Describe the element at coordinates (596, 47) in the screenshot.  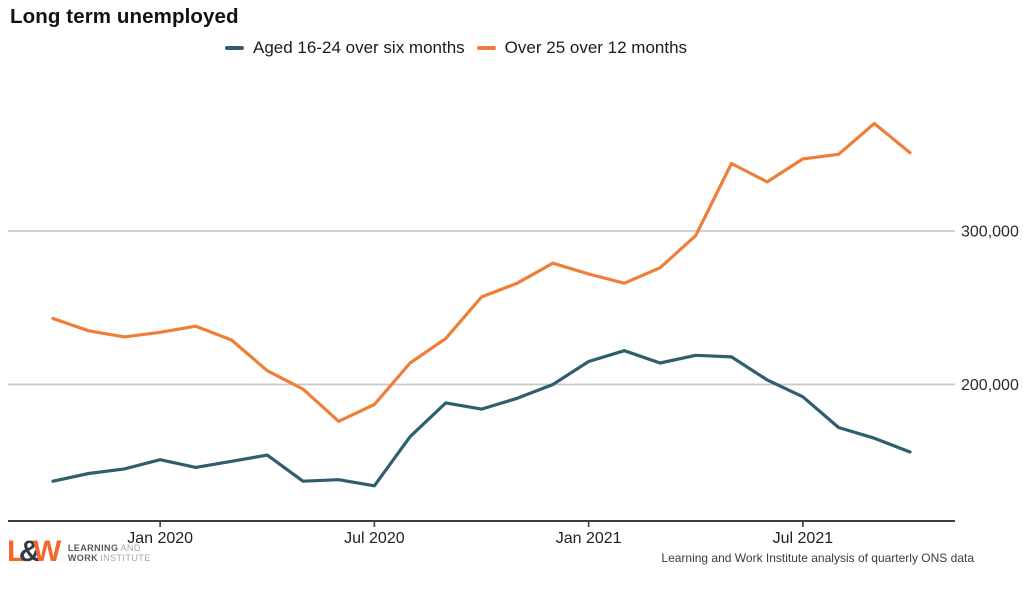
I see `legend-label-over-25: Over 25 over 12 months` at that location.